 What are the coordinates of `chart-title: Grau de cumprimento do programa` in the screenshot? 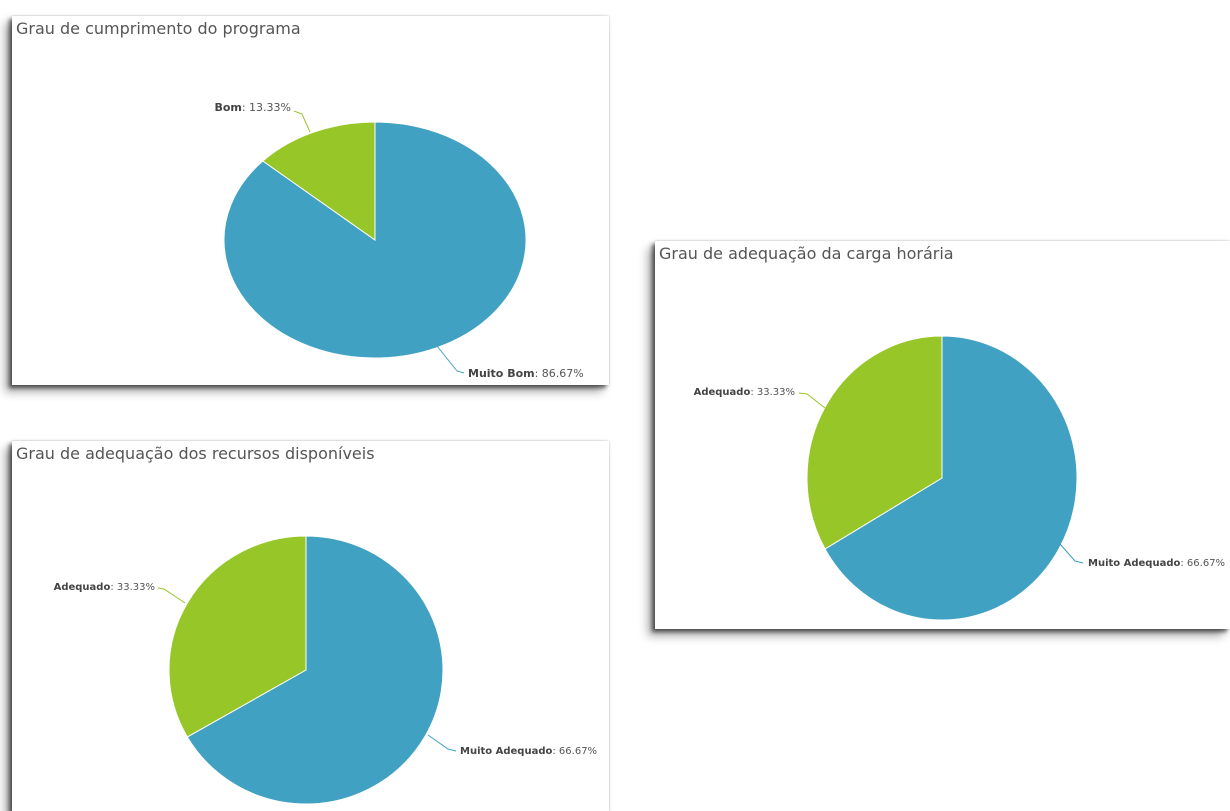 It's located at (158, 28).